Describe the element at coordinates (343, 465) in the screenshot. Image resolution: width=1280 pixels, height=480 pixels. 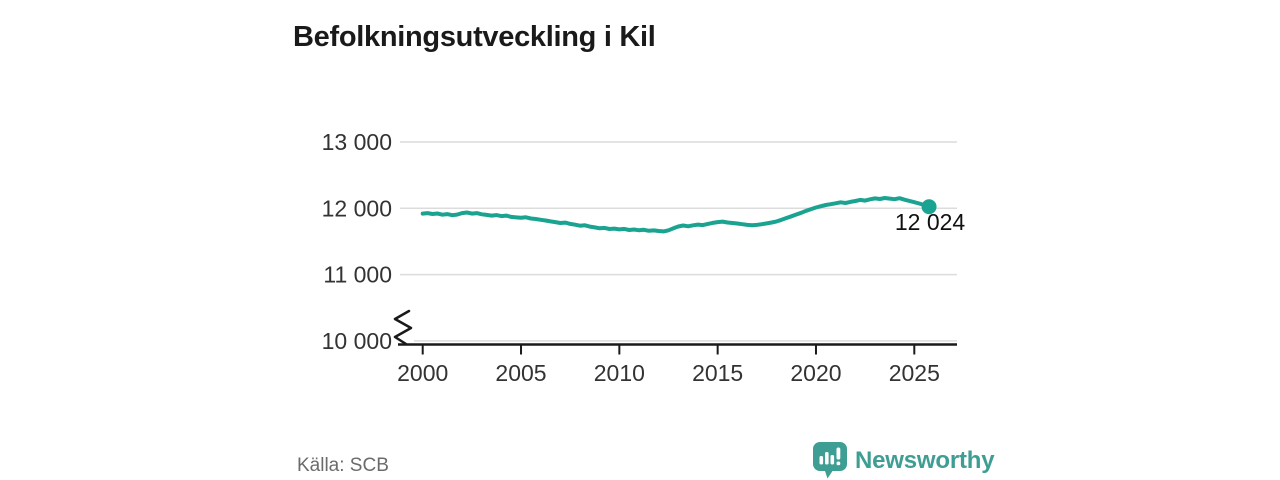
I see `source-label: Källa: SCB` at that location.